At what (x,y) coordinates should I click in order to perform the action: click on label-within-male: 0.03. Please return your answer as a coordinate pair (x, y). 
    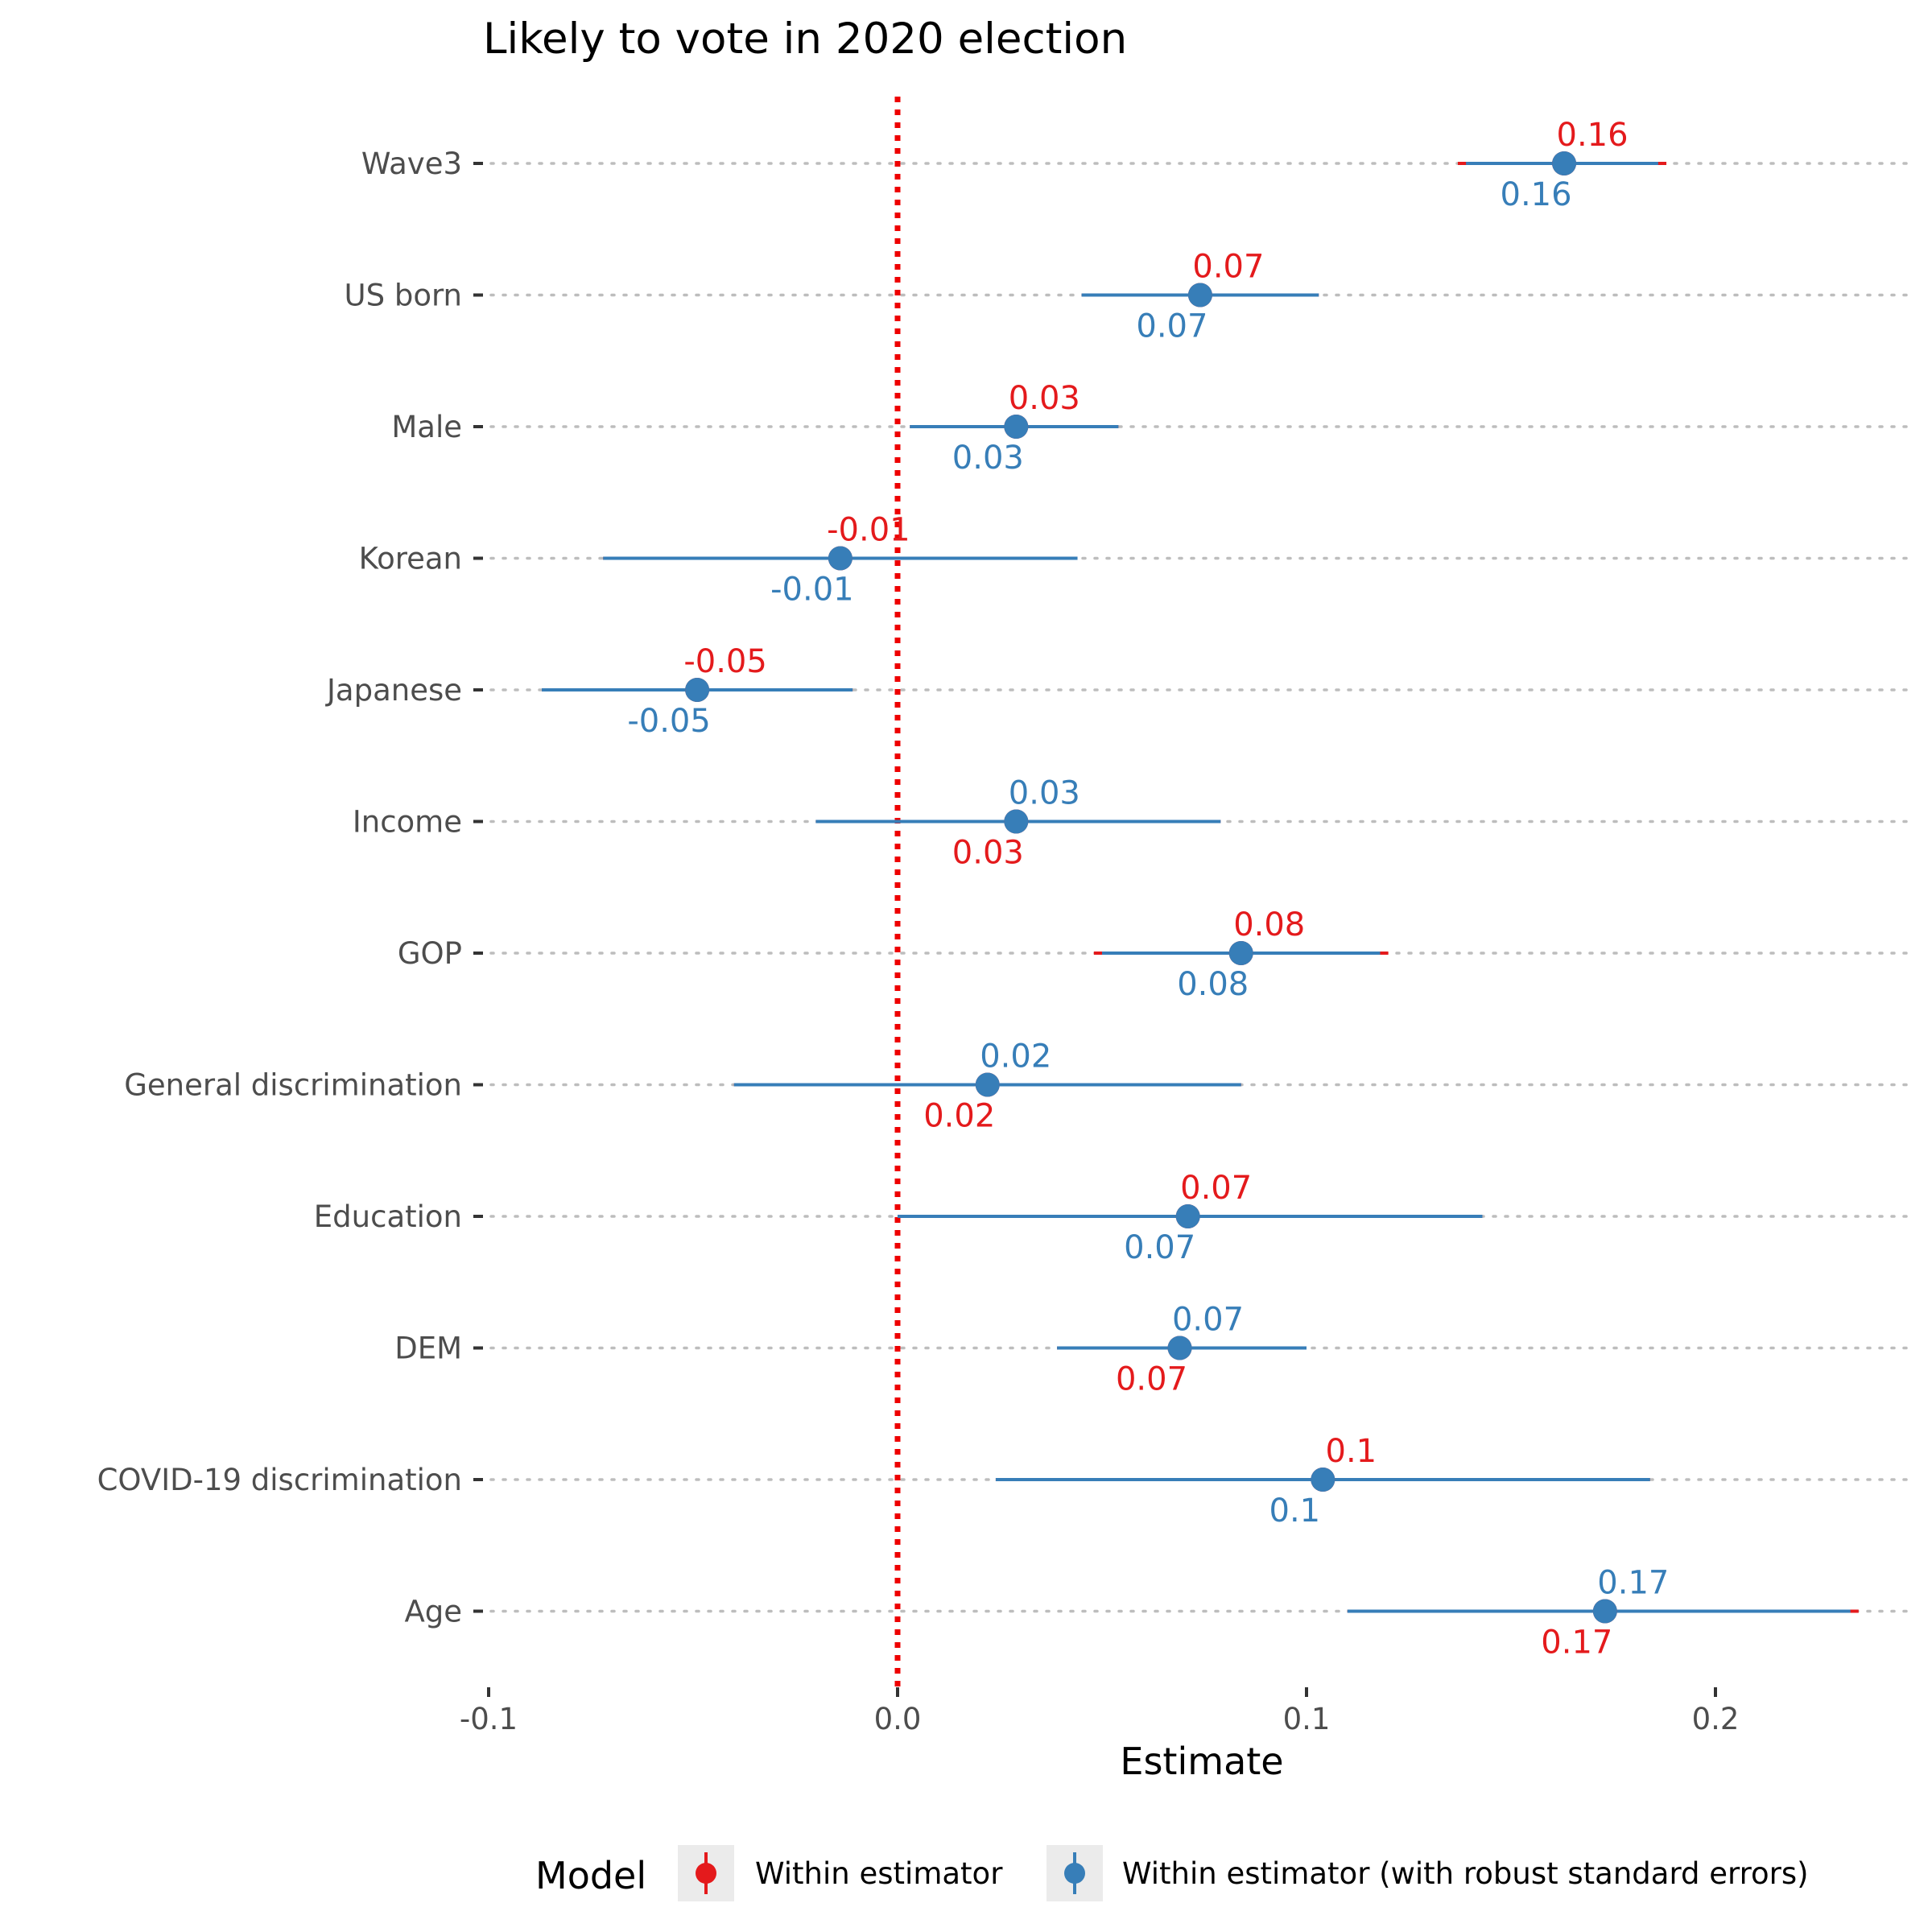
    Looking at the image, I should click on (1044, 398).